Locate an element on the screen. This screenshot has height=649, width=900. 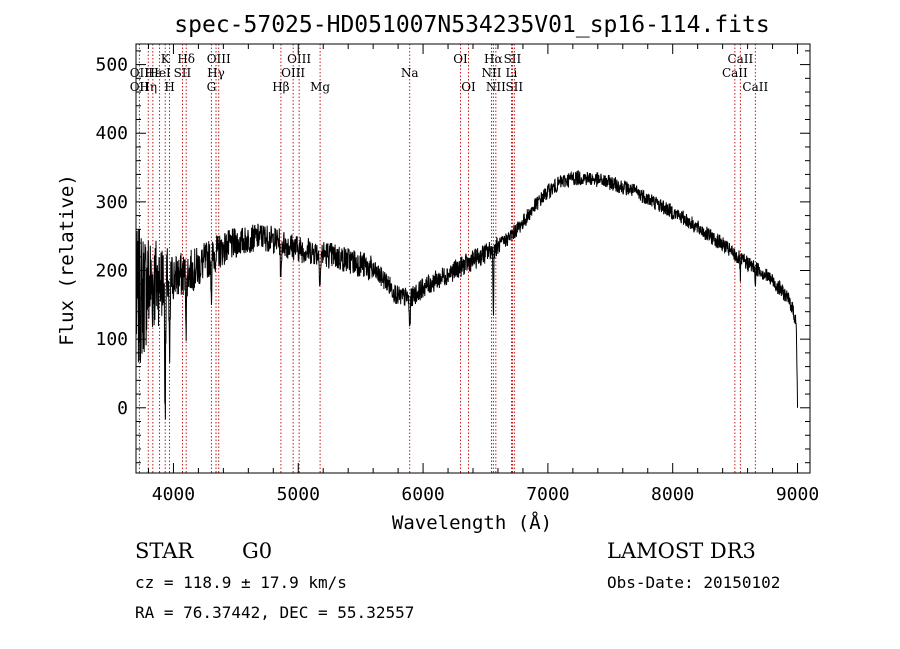
line-label: Hε is located at coordinates (153, 73).